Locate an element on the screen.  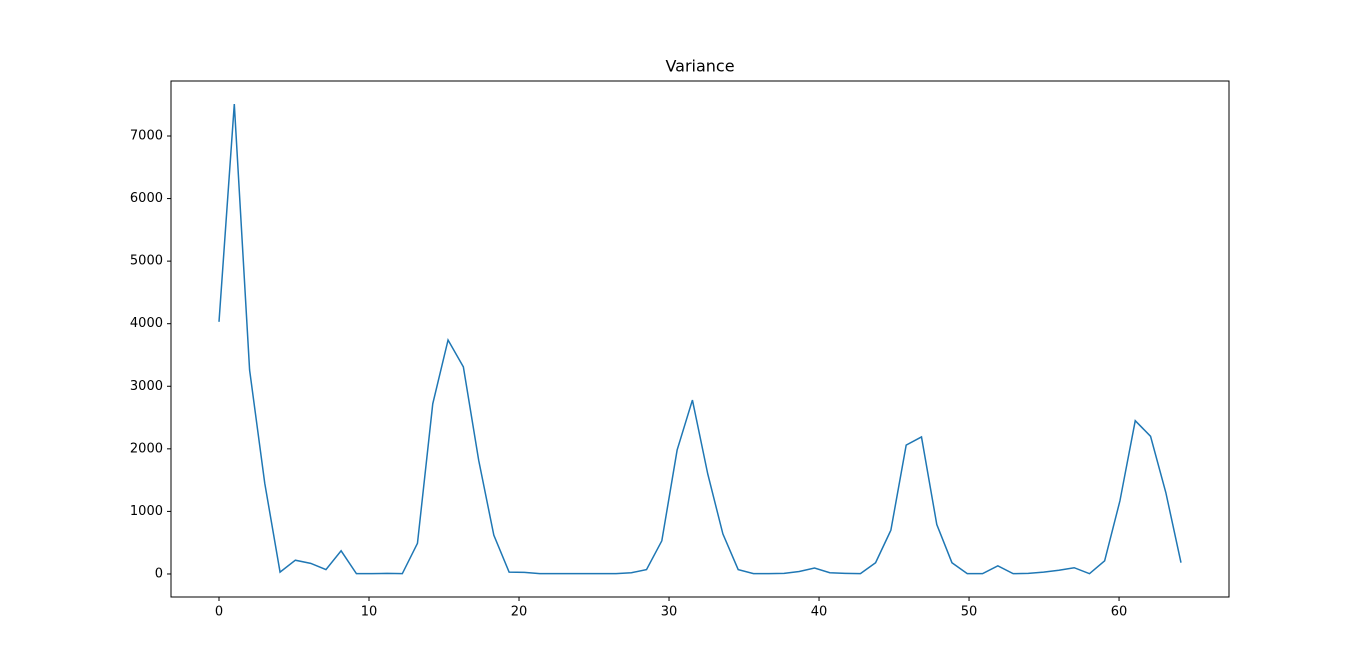
x-tick-label: 60 is located at coordinates (1119, 612).